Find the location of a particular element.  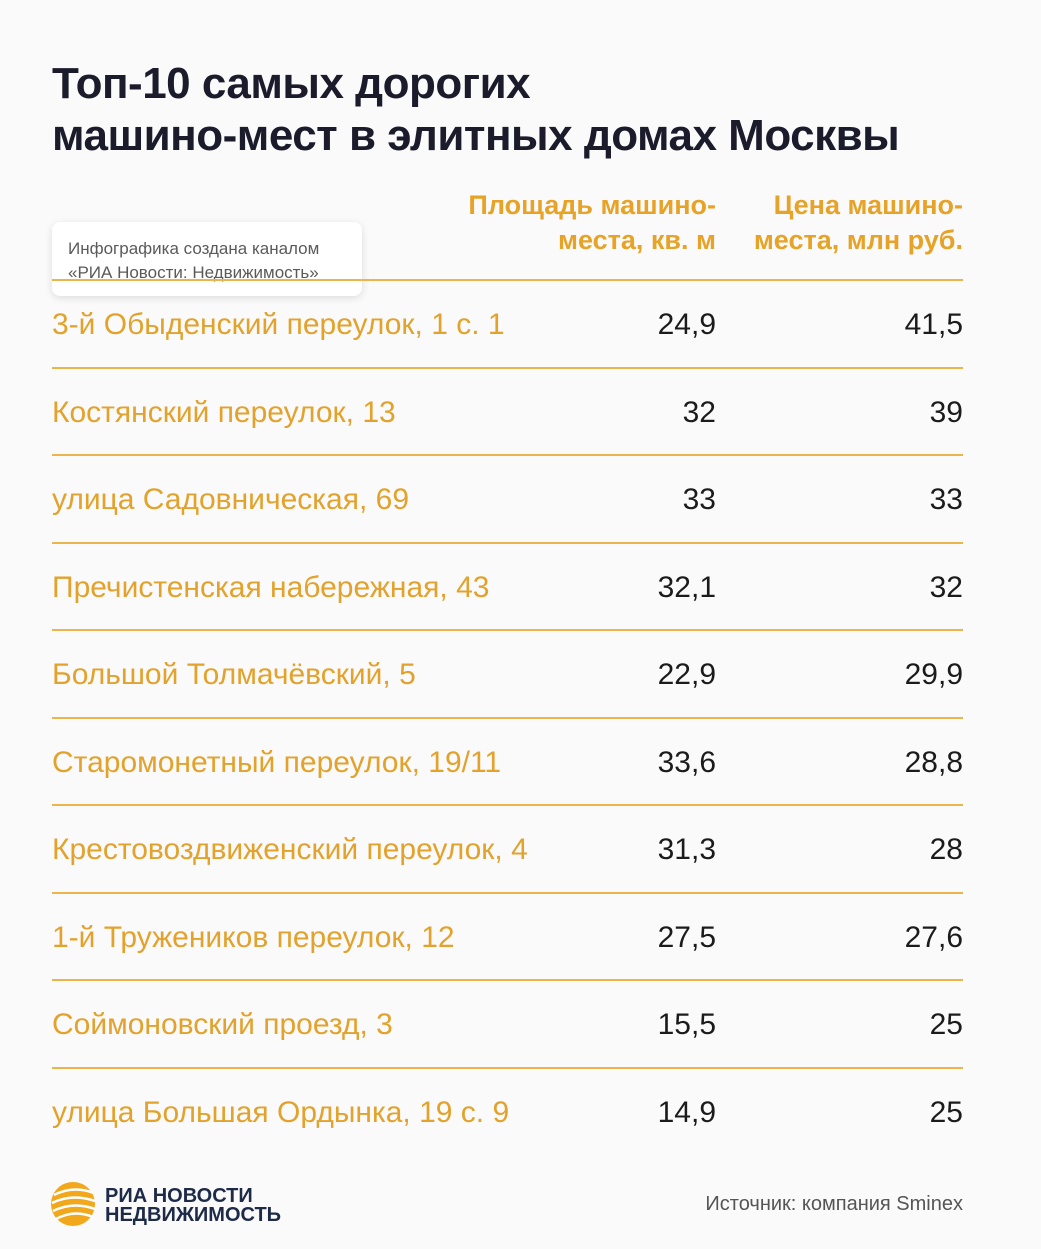

logo-text: НЕДВИЖИМОСТЬ is located at coordinates (193, 1215).